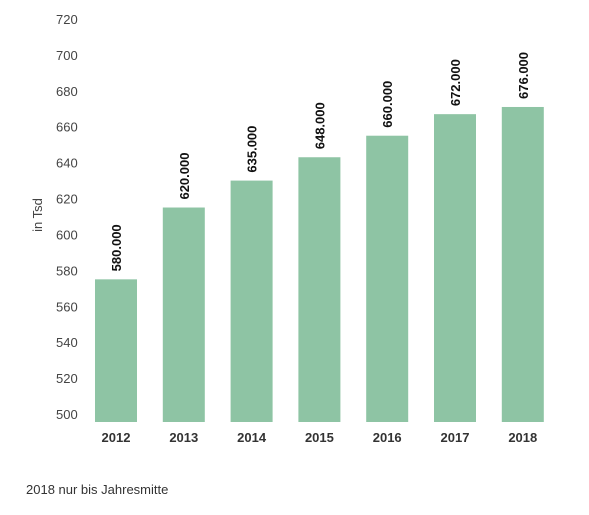 The image size is (589, 515). I want to click on x-tick-label-2015: 2015, so click(319, 437).